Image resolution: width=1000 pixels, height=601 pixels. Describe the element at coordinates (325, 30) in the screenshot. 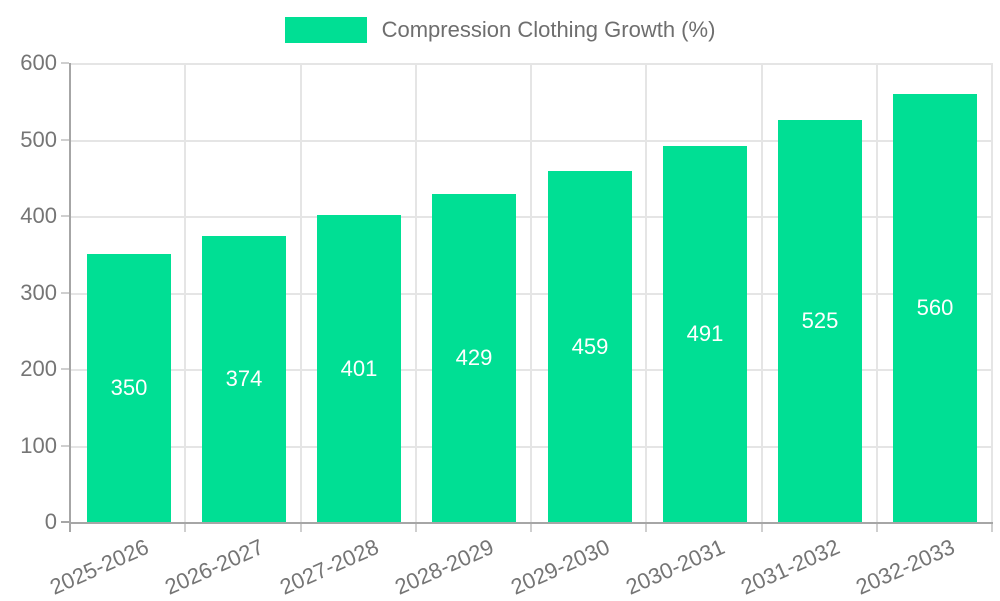

I see `legend-swatch` at that location.